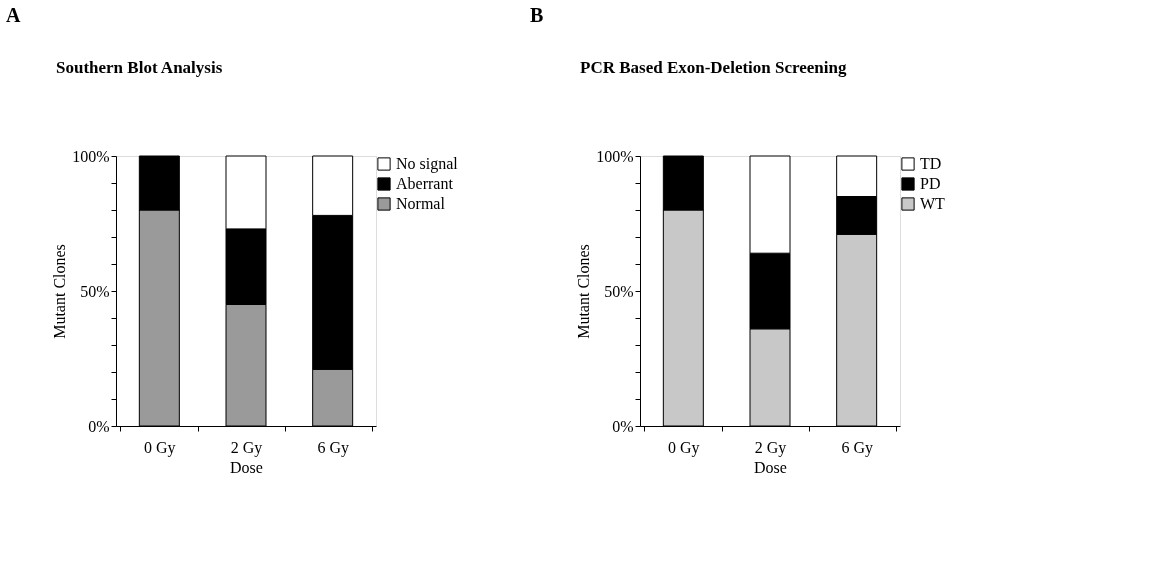  I want to click on legend-label: PD, so click(930, 183).